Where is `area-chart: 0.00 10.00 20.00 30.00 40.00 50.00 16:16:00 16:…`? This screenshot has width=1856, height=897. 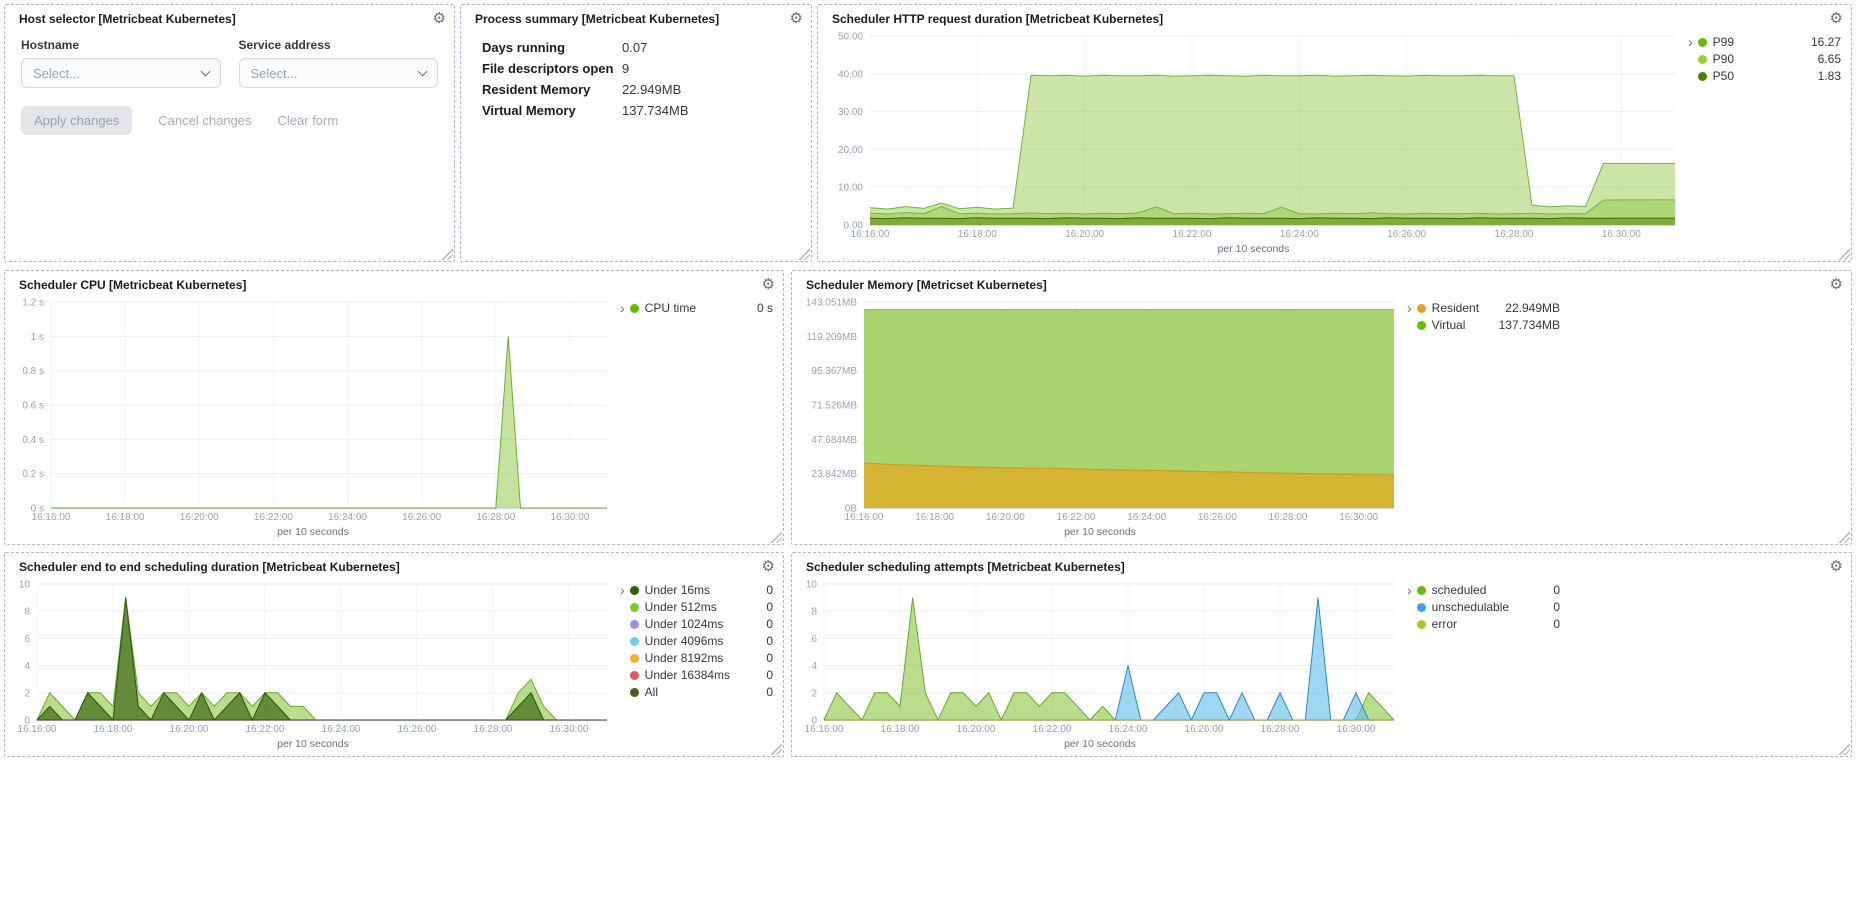
area-chart: 0.00 10.00 20.00 30.00 40.00 50.00 16:16:00 16:… is located at coordinates (1253, 135).